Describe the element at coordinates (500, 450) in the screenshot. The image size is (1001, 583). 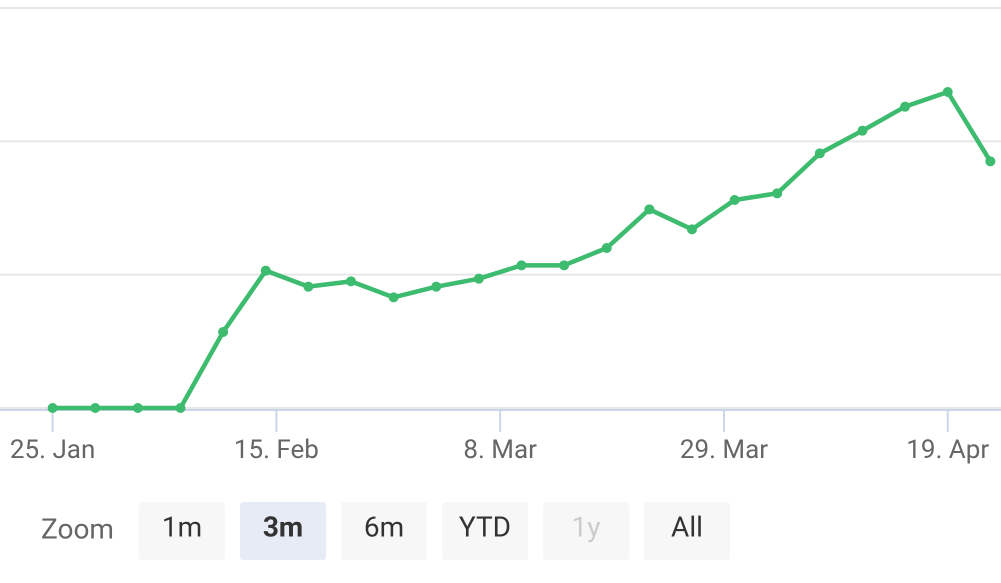
I see `x-tick-label: 8. Mar` at that location.